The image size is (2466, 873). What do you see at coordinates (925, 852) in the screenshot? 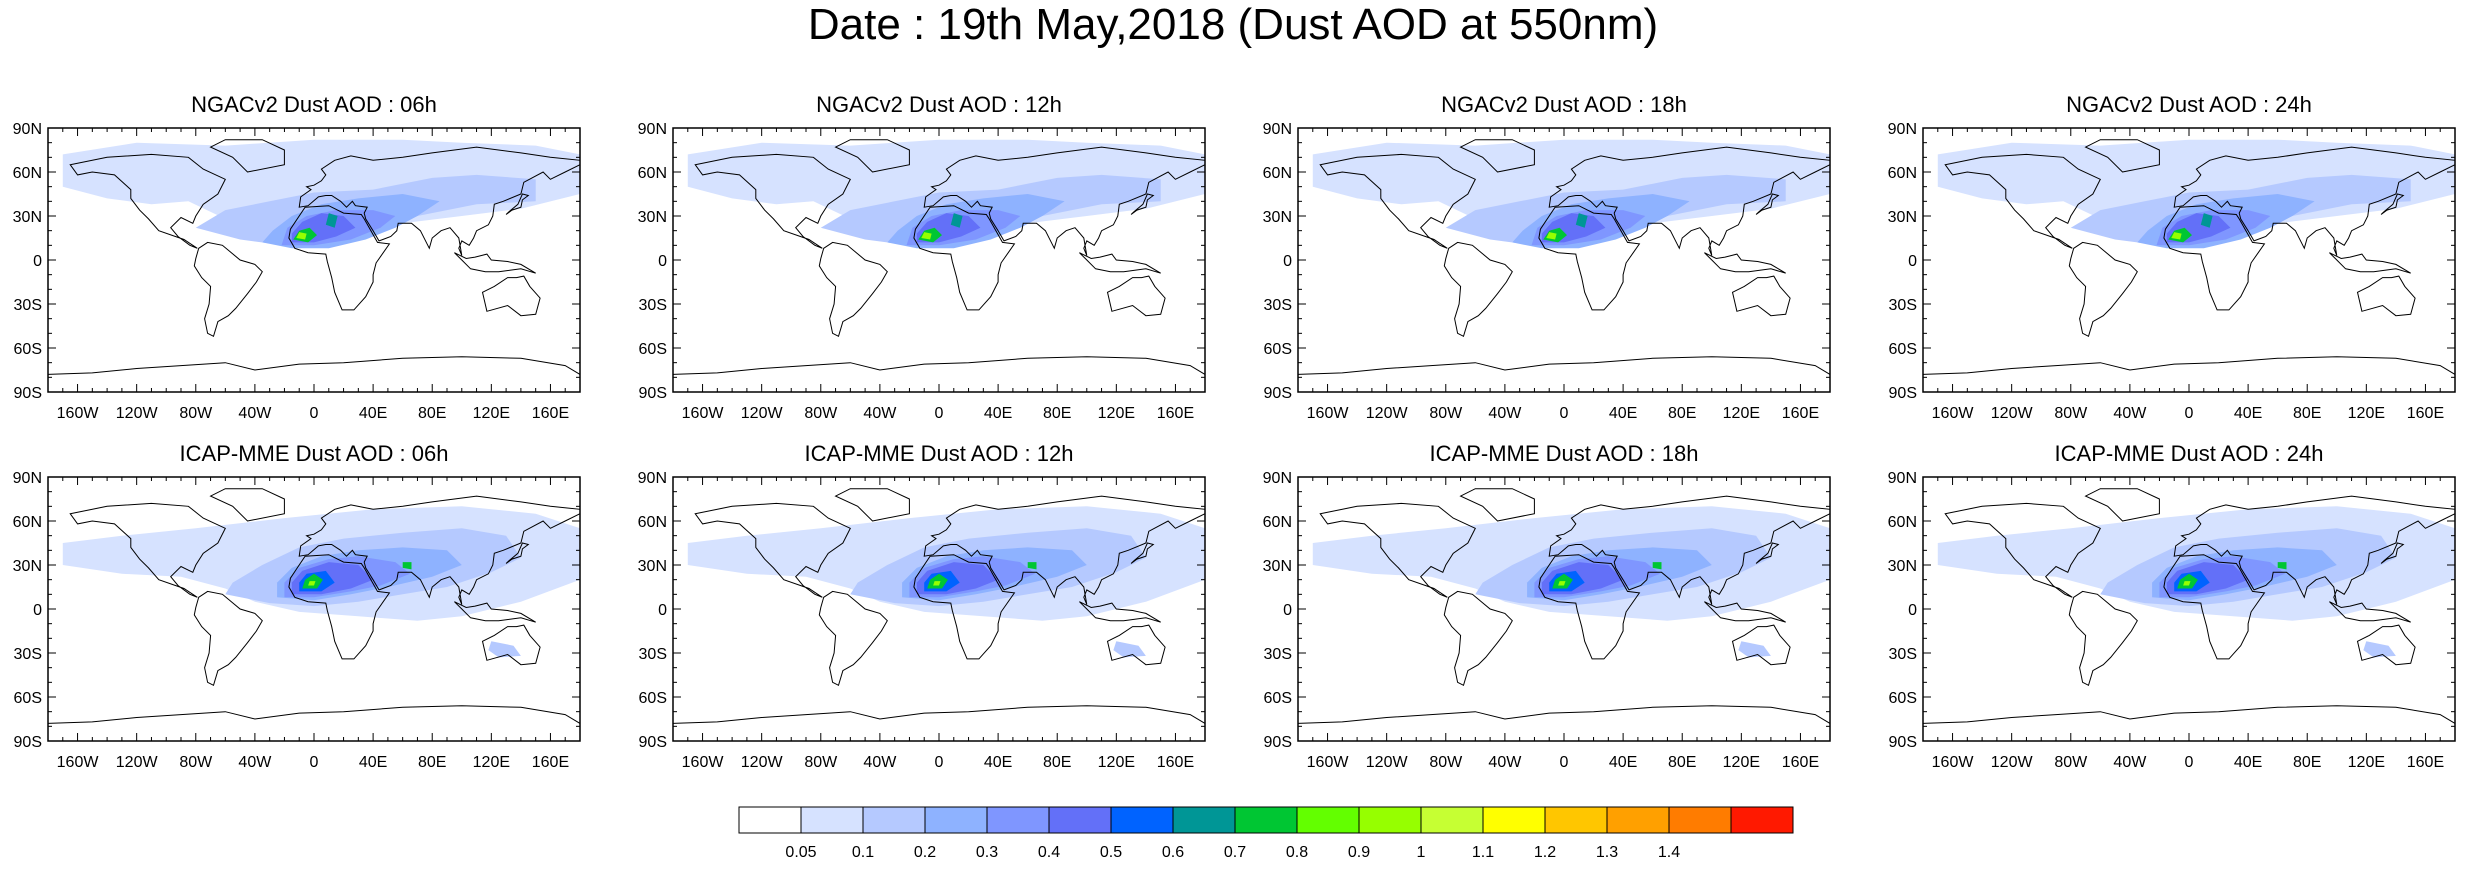
I see `colorbar-label: 0.2` at bounding box center [925, 852].